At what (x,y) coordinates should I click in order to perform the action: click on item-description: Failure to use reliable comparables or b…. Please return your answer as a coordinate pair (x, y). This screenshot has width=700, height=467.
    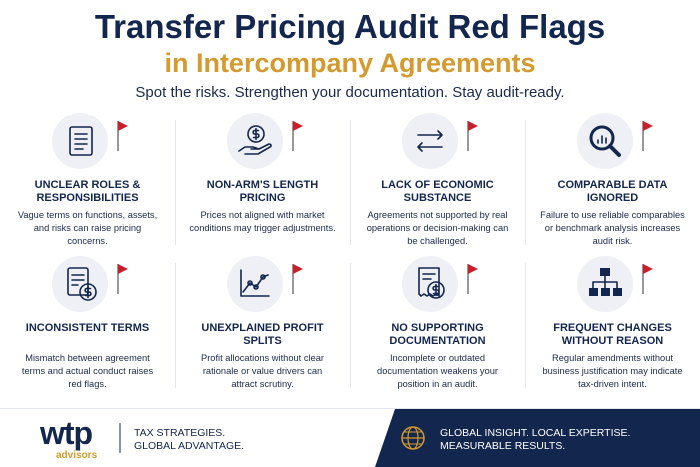
    Looking at the image, I should click on (612, 228).